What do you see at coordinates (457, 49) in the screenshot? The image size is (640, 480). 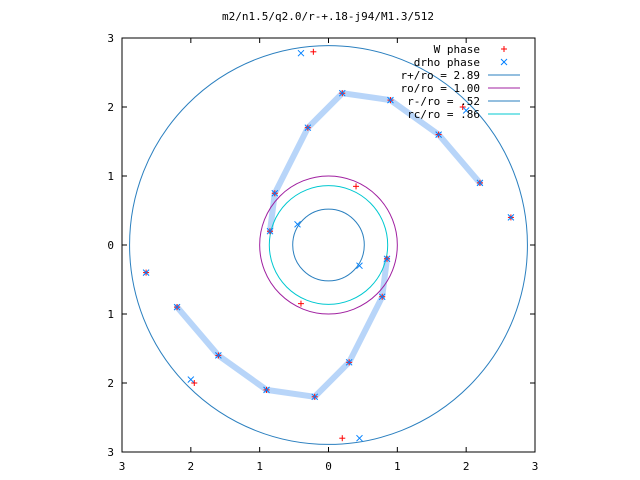 I see `legend-label: W phase` at bounding box center [457, 49].